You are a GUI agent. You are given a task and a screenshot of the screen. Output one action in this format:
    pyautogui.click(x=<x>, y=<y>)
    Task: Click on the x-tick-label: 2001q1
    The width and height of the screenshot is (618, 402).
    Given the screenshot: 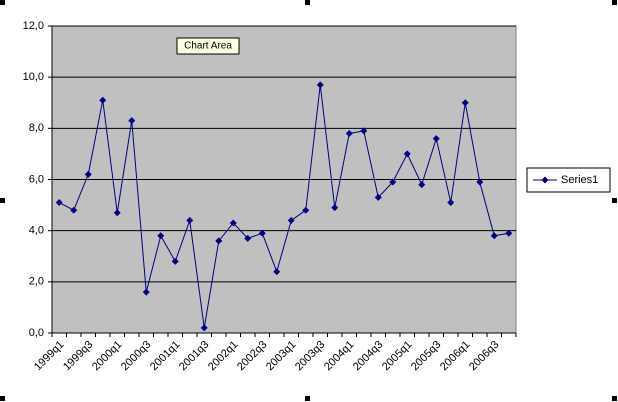 What is the action you would take?
    pyautogui.click(x=165, y=356)
    